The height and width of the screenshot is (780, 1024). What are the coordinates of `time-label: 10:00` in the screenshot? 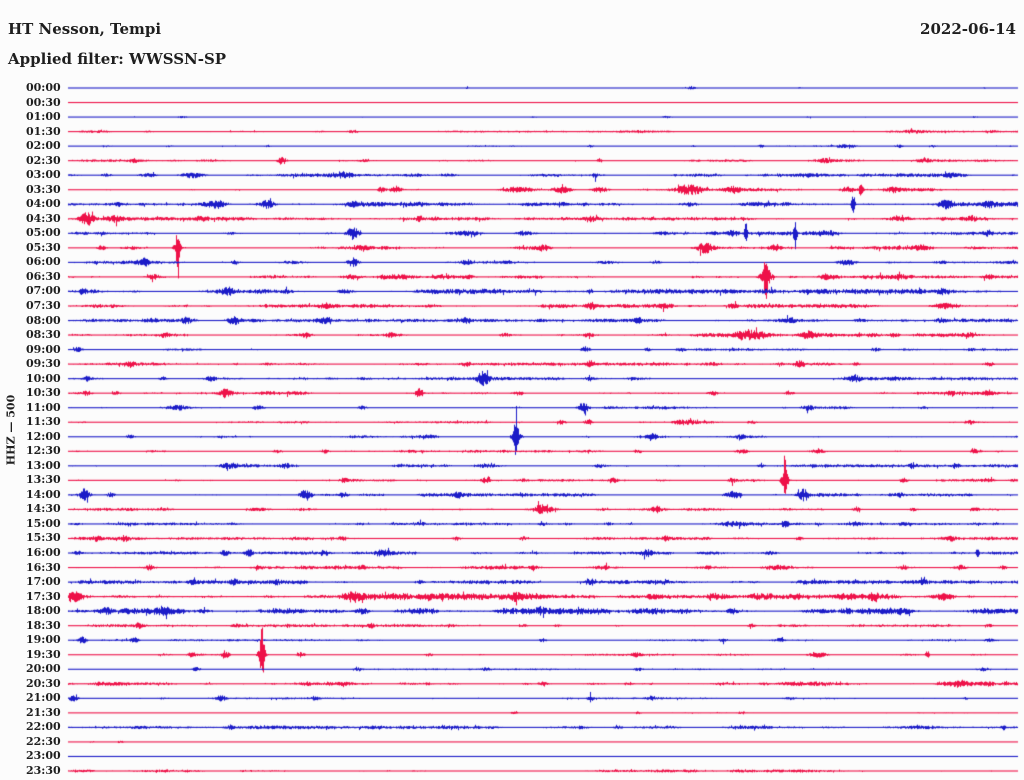 It's located at (43, 378).